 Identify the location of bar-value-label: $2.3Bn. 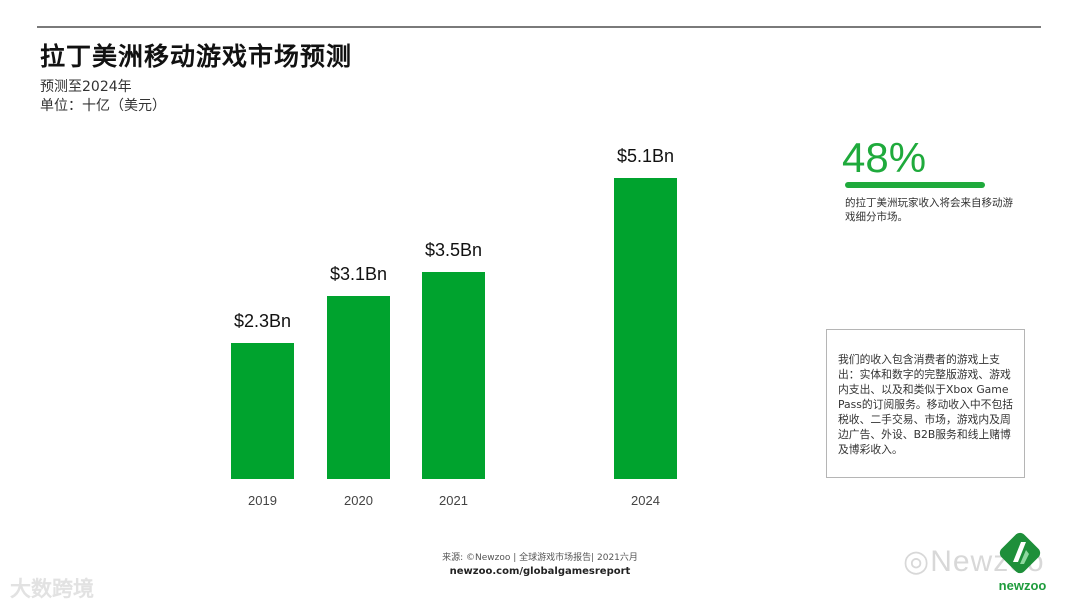
(262, 321).